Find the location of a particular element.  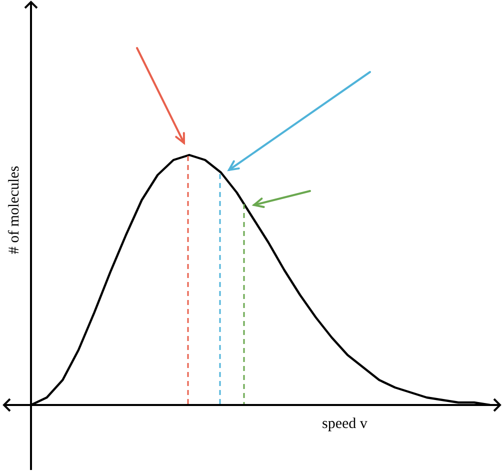

y-axis-title: # of molecules is located at coordinates (15, 210).